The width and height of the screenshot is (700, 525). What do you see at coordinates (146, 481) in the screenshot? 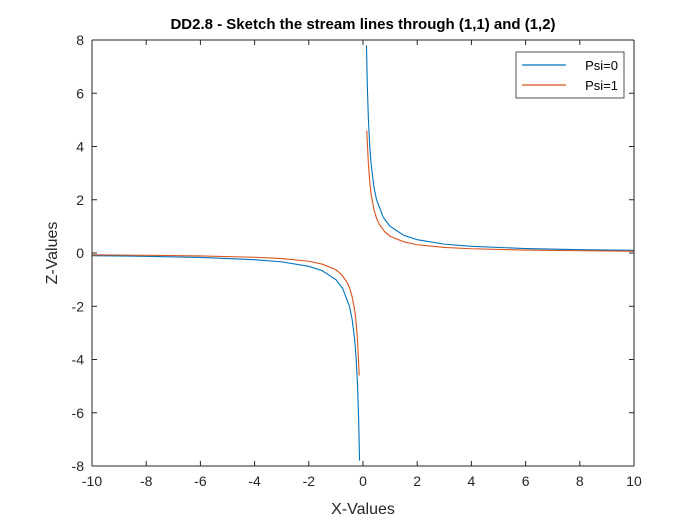
I see `x-tick-label: -8` at bounding box center [146, 481].